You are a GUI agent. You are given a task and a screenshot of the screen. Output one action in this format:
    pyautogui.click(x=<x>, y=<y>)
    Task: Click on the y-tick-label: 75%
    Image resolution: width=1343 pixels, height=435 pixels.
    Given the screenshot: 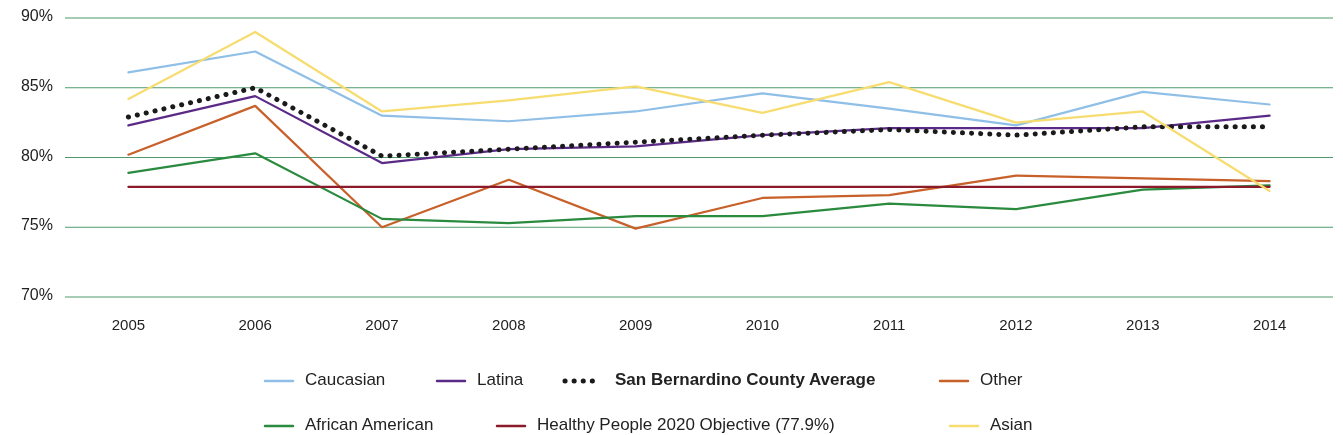 What is the action you would take?
    pyautogui.click(x=36, y=225)
    